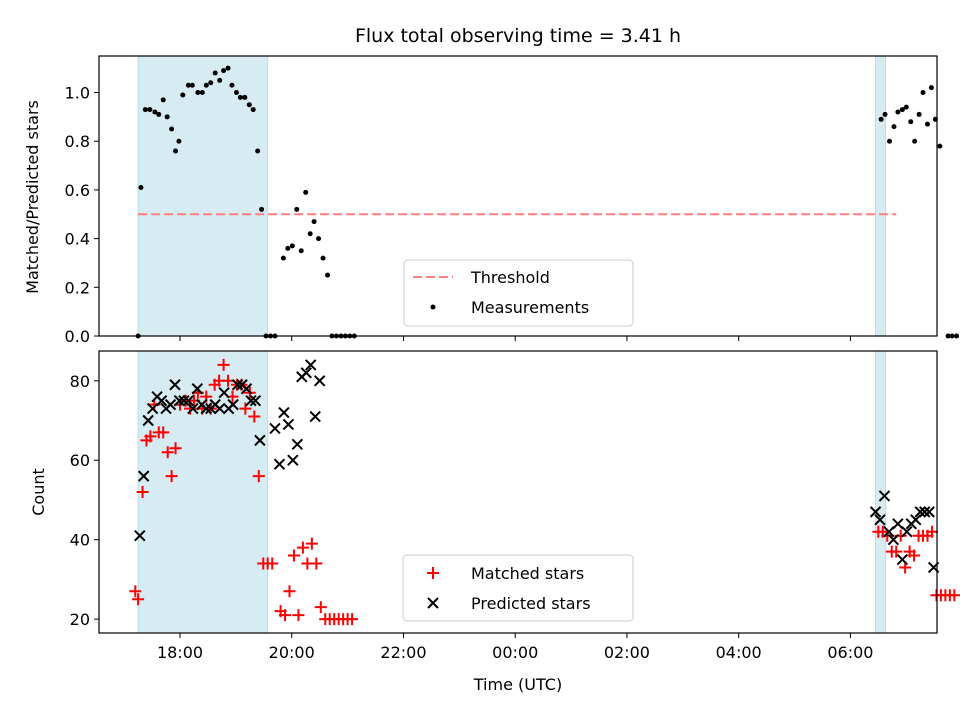 The width and height of the screenshot is (960, 720). Describe the element at coordinates (527, 573) in the screenshot. I see `legend-matched-label: Matched stars` at that location.